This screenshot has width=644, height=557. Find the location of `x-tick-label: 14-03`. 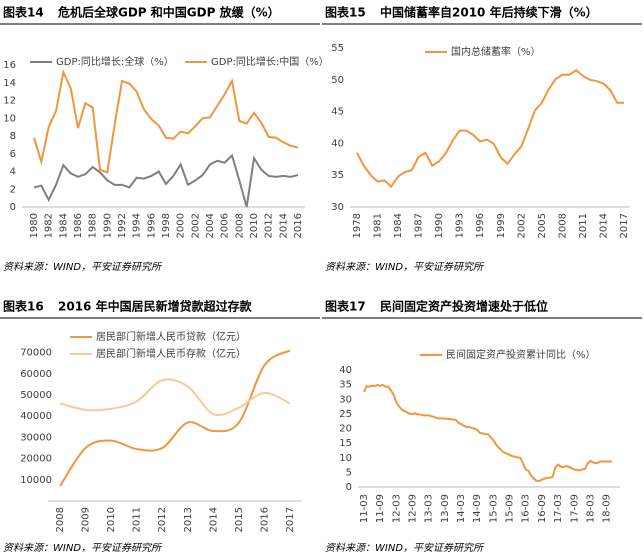

x-tick-label: 14-03 is located at coordinates (461, 508).